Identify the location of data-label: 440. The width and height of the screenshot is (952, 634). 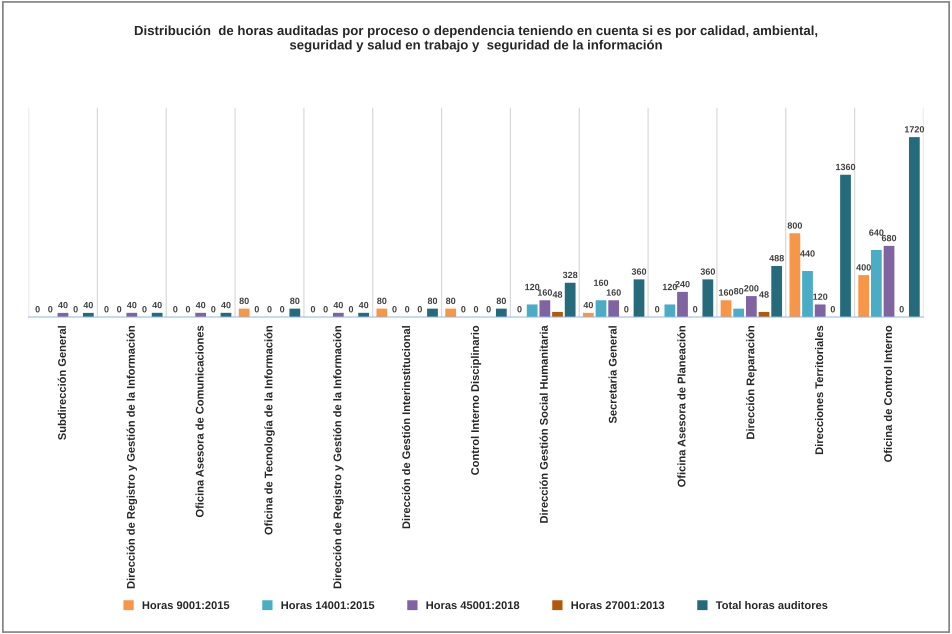
(807, 253).